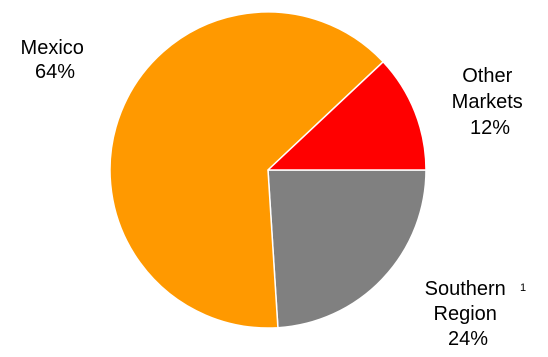  What do you see at coordinates (55, 72) in the screenshot?
I see `mexico-label-percent: 64%` at bounding box center [55, 72].